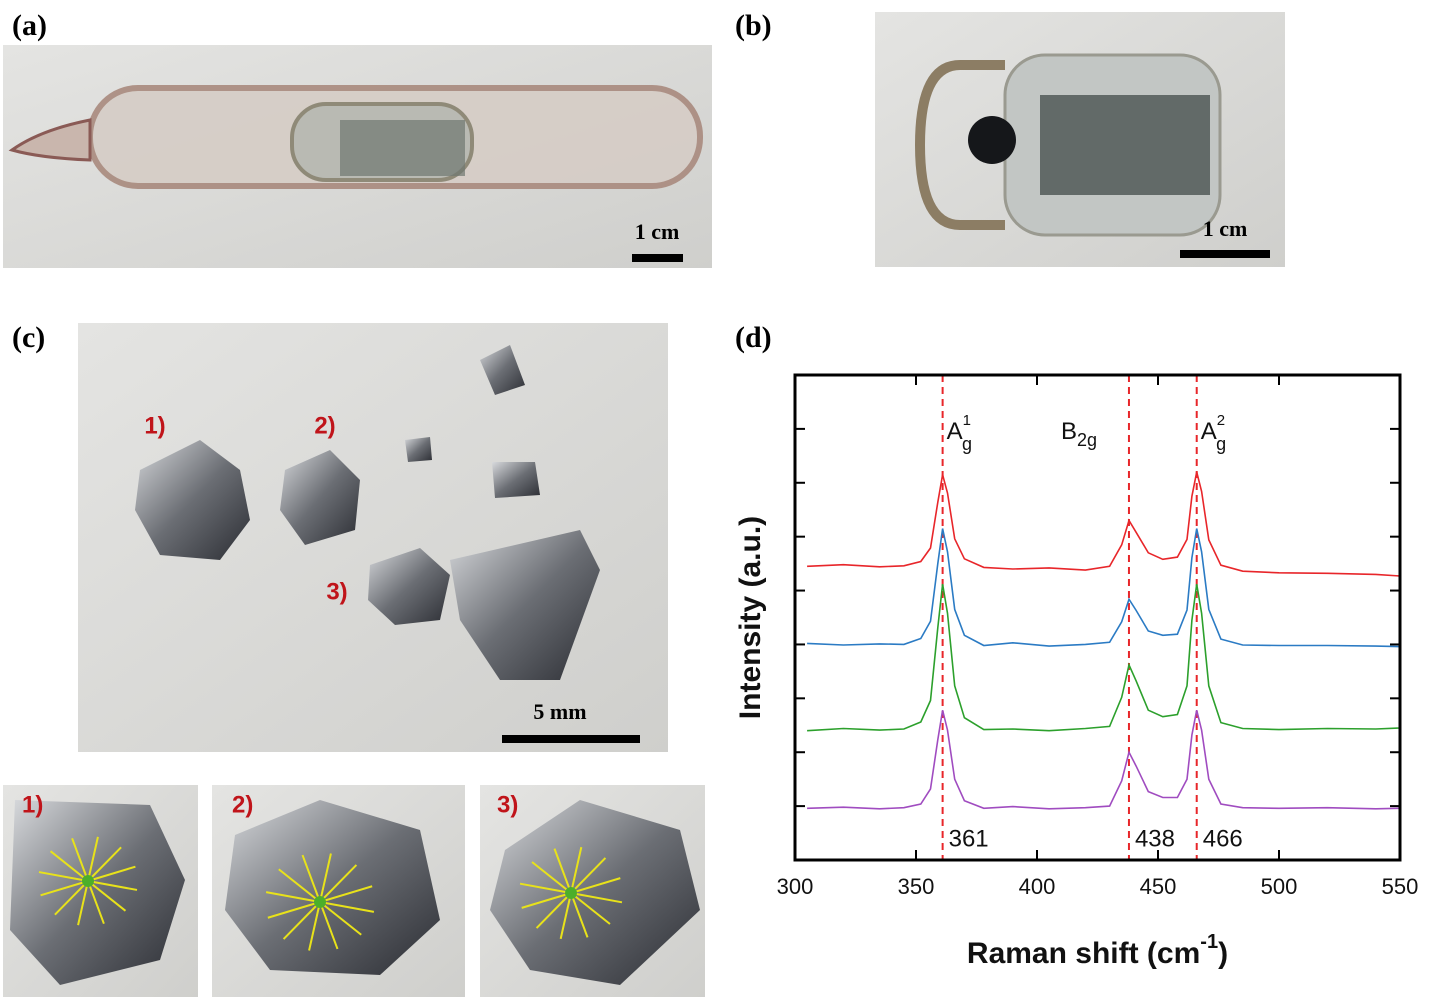 The image size is (1430, 999). What do you see at coordinates (32, 804) in the screenshot?
I see `inset-label: 1)` at bounding box center [32, 804].